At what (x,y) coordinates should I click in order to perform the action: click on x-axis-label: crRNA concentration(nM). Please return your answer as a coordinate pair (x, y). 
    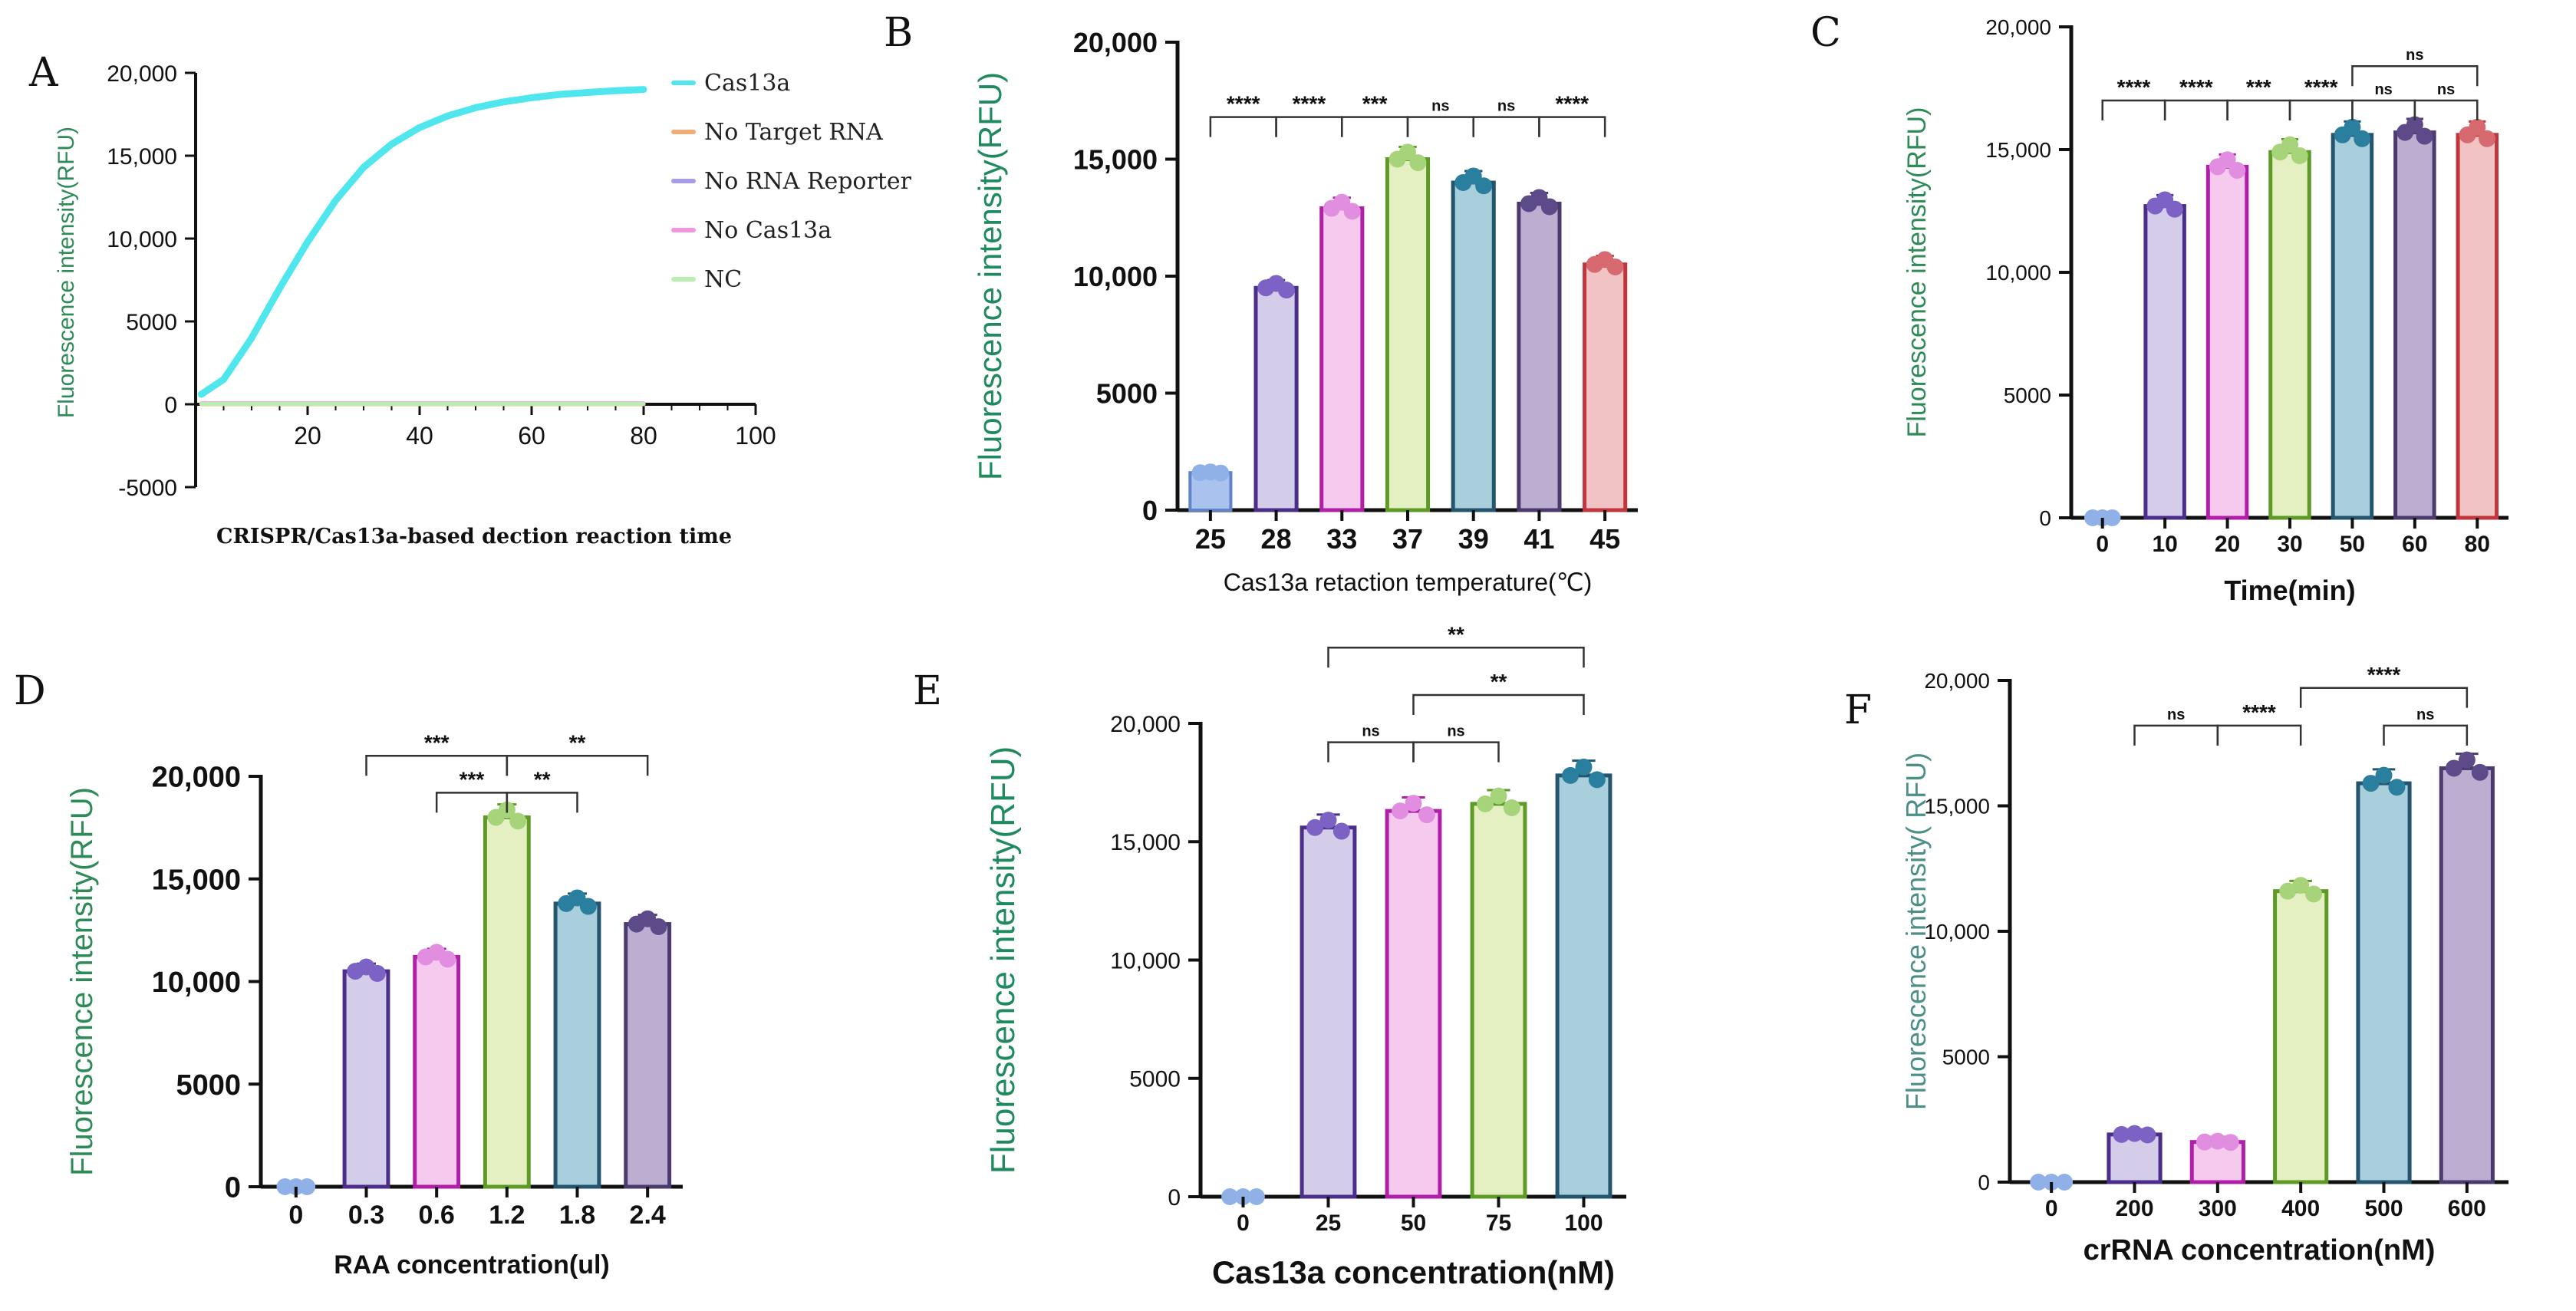
    Looking at the image, I should click on (2260, 1250).